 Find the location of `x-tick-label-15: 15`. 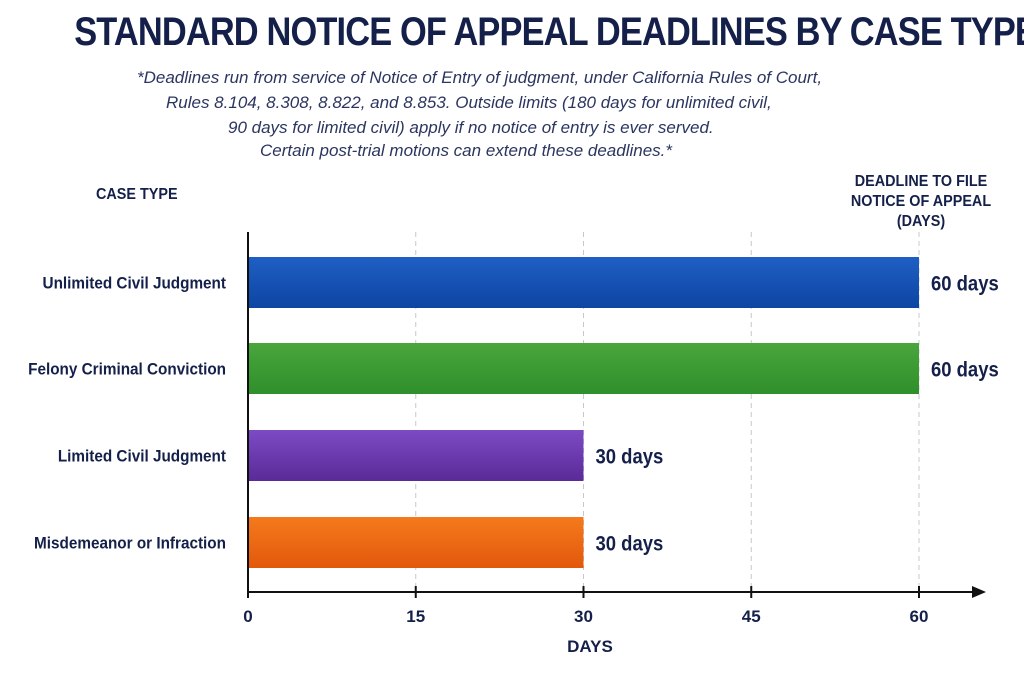

x-tick-label-15: 15 is located at coordinates (415, 616).